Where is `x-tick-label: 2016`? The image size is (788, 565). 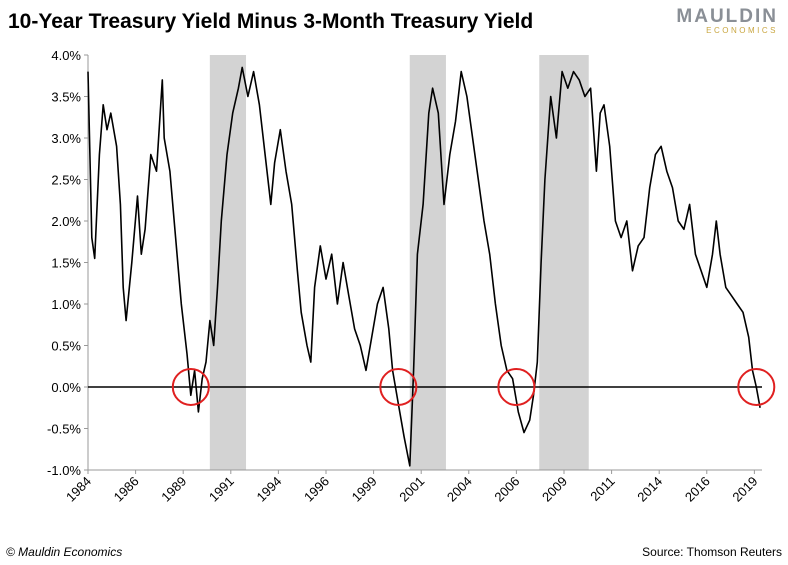
x-tick-label: 2016 is located at coordinates (697, 489).